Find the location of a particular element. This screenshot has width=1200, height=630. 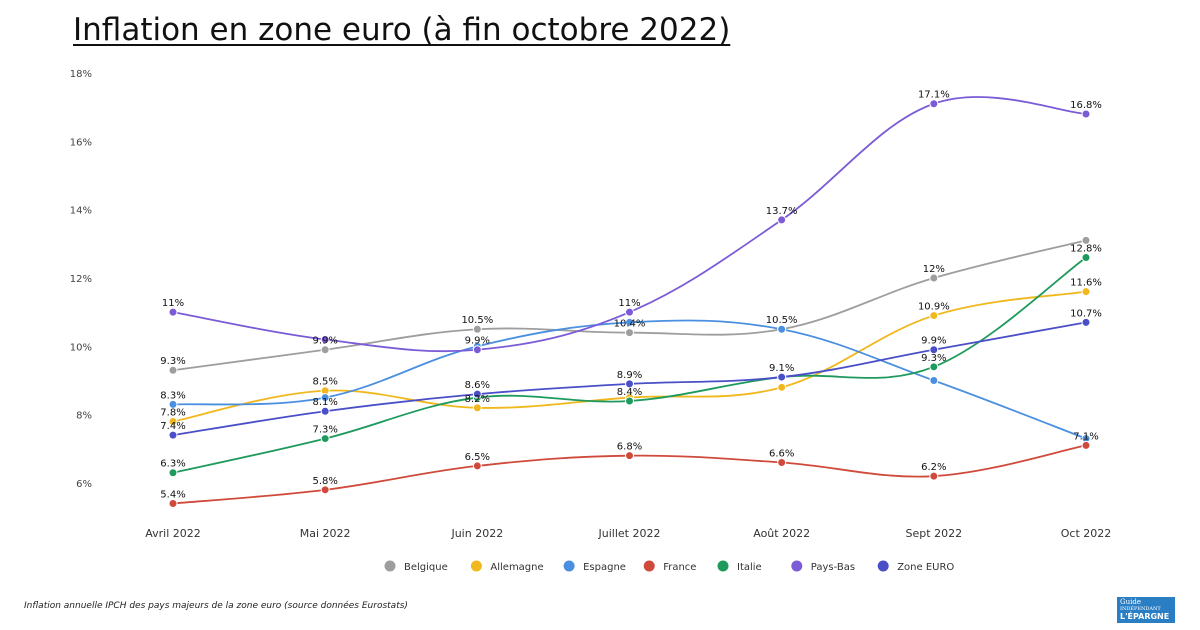

data-label: 8.5% is located at coordinates (324, 382).